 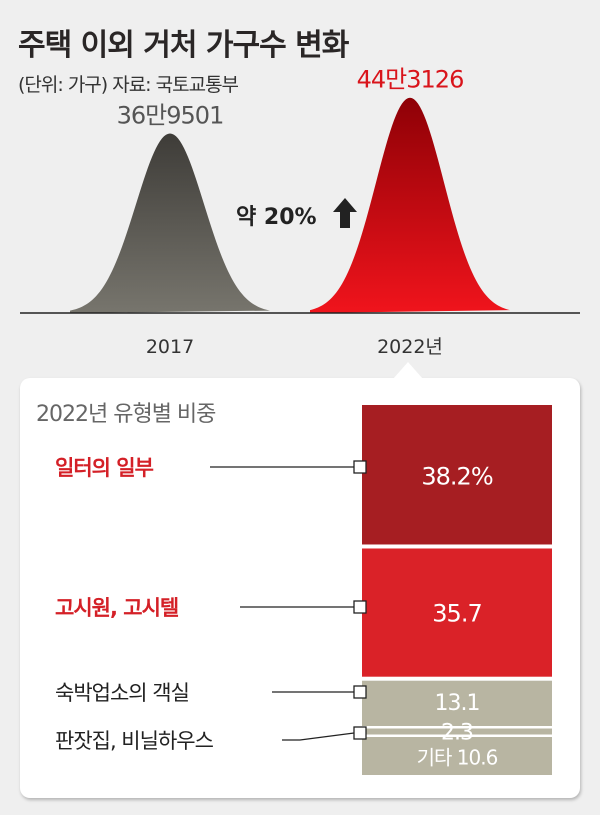 What do you see at coordinates (104, 468) in the screenshot?
I see `category-label: 일터의 일부` at bounding box center [104, 468].